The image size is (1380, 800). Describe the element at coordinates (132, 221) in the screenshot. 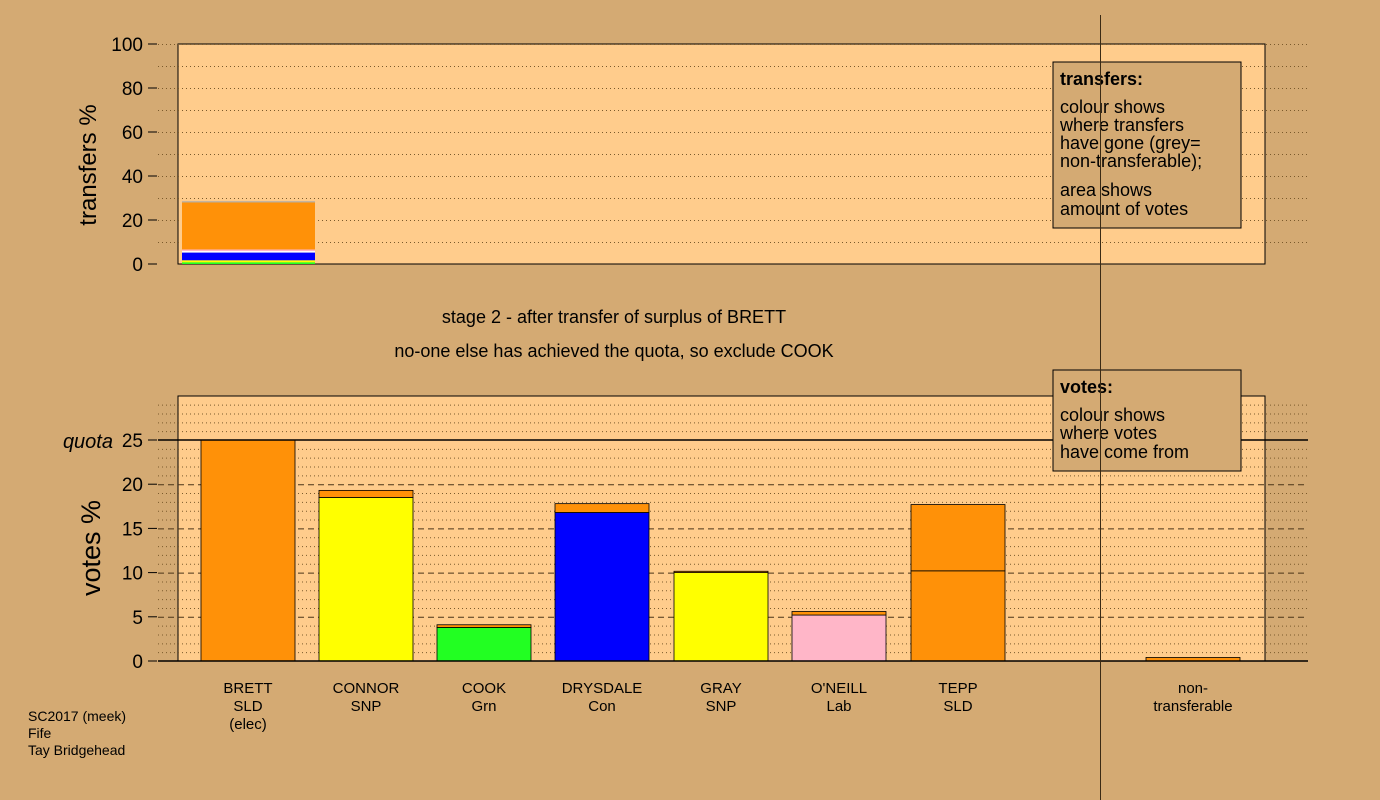

I see `transfers-tick-label: 20` at that location.